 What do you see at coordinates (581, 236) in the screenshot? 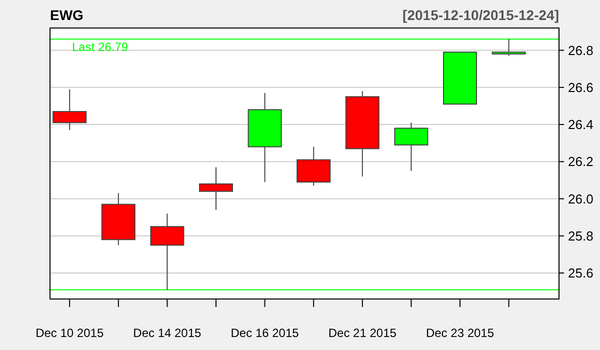
I see `y-tick-label: 25.8` at bounding box center [581, 236].